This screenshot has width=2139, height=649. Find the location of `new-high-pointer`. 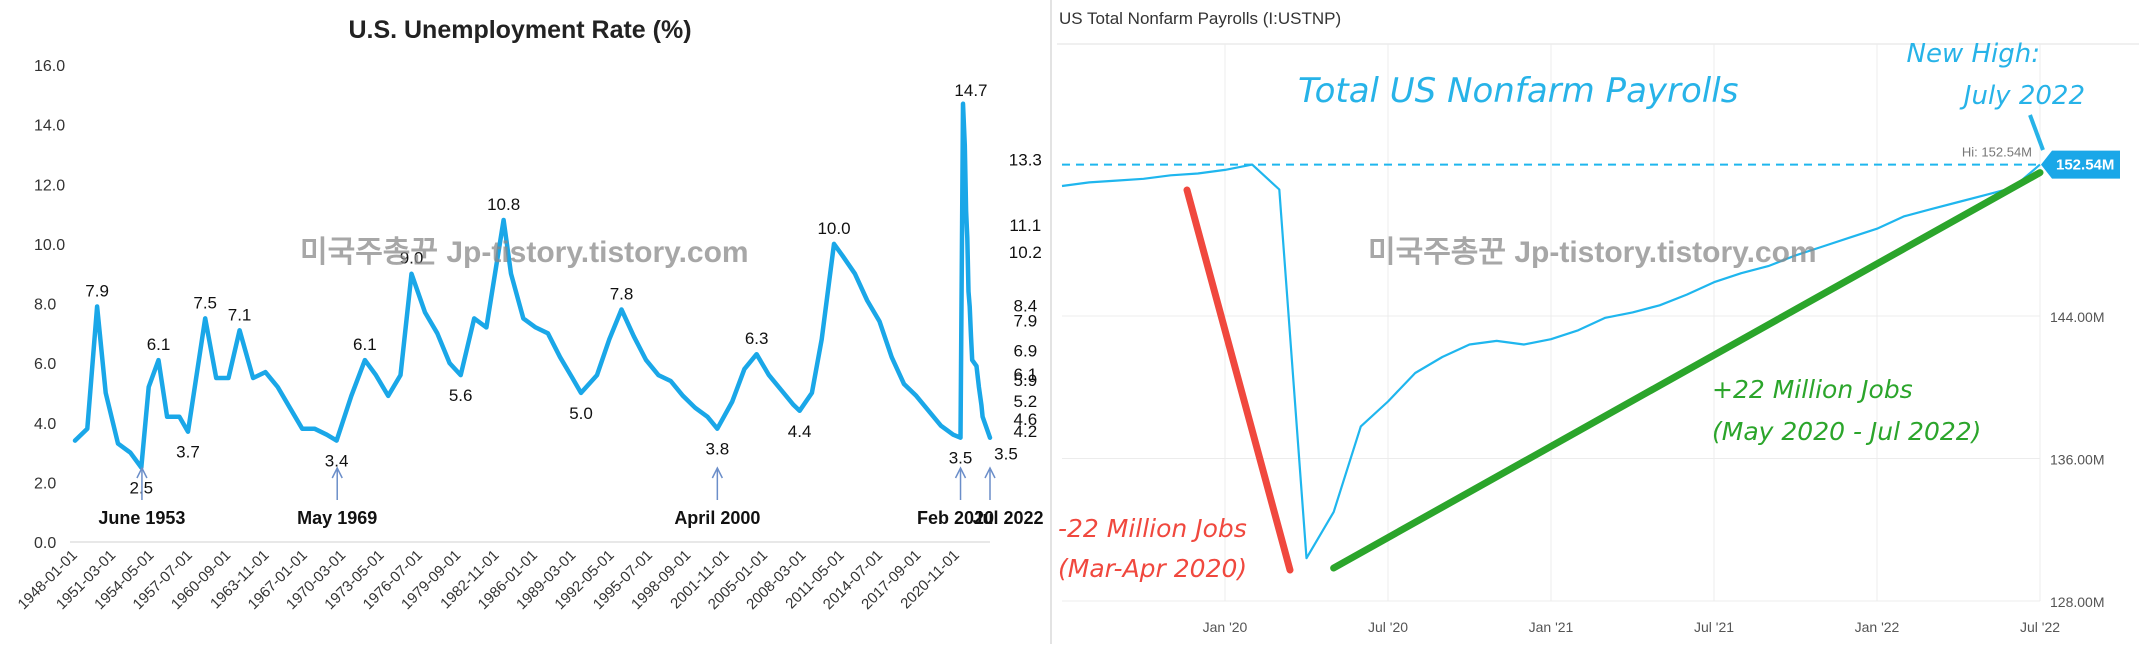

new-high-pointer is located at coordinates (2036, 132).